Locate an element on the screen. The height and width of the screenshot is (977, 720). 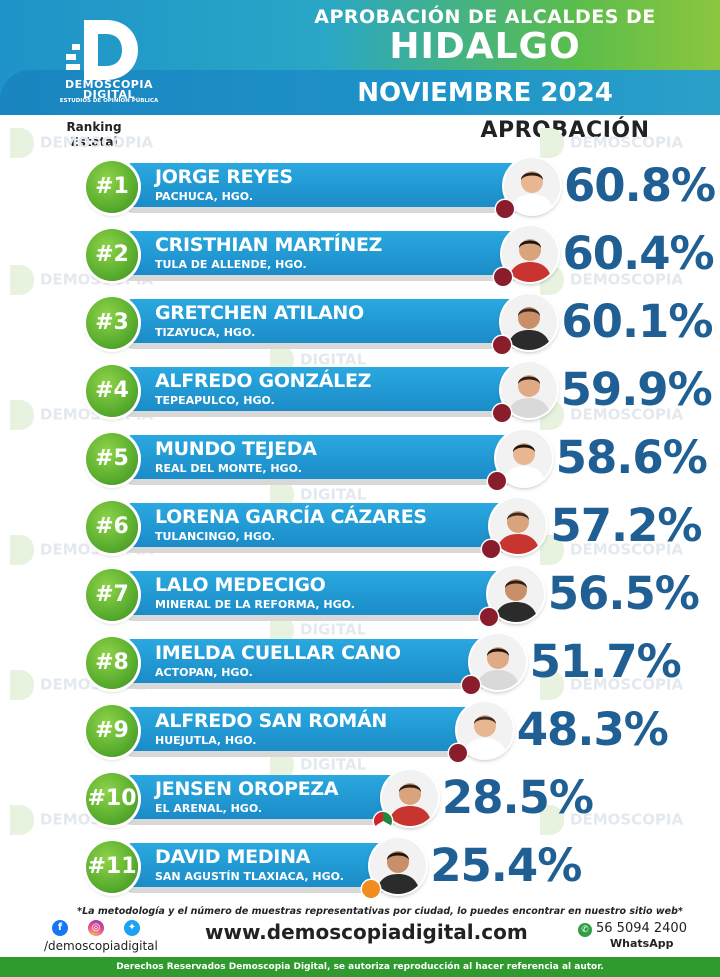
header-title-state: HIDALGO is located at coordinates (485, 46).